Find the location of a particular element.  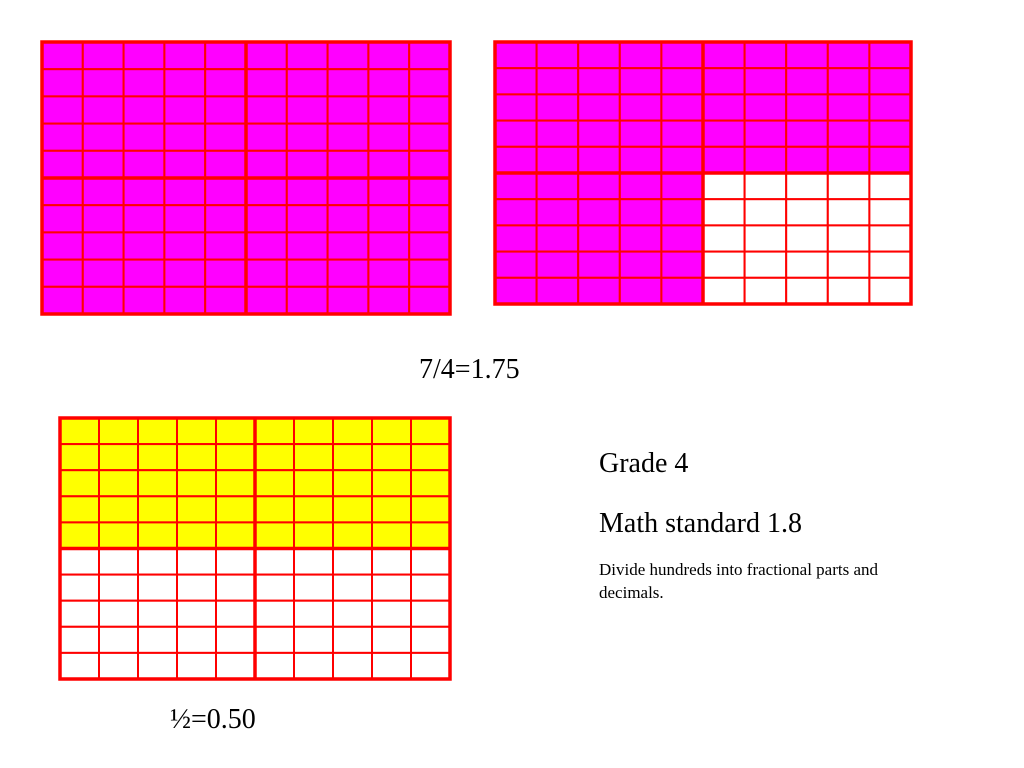

three-quarters-grid is located at coordinates (703, 173).